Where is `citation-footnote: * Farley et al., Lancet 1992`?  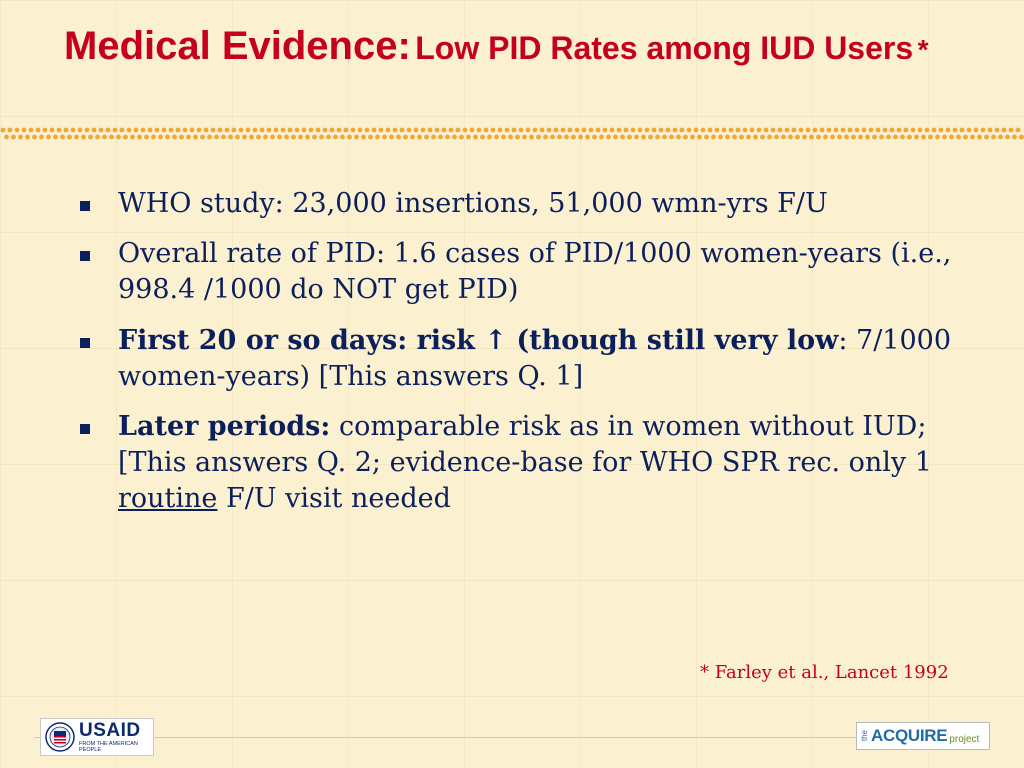
citation-footnote: * Farley et al., Lancet 1992 is located at coordinates (824, 672).